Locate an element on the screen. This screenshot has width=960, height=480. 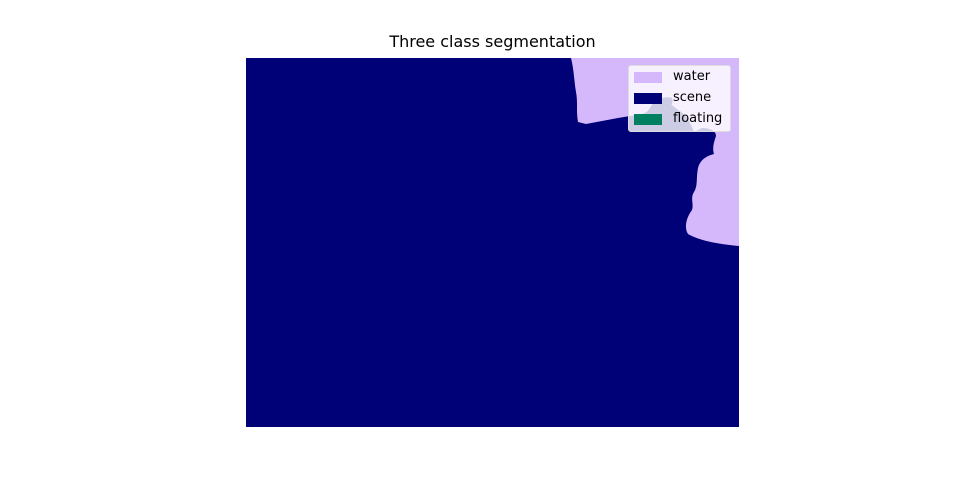
legend-label-floating: floating is located at coordinates (698, 118).